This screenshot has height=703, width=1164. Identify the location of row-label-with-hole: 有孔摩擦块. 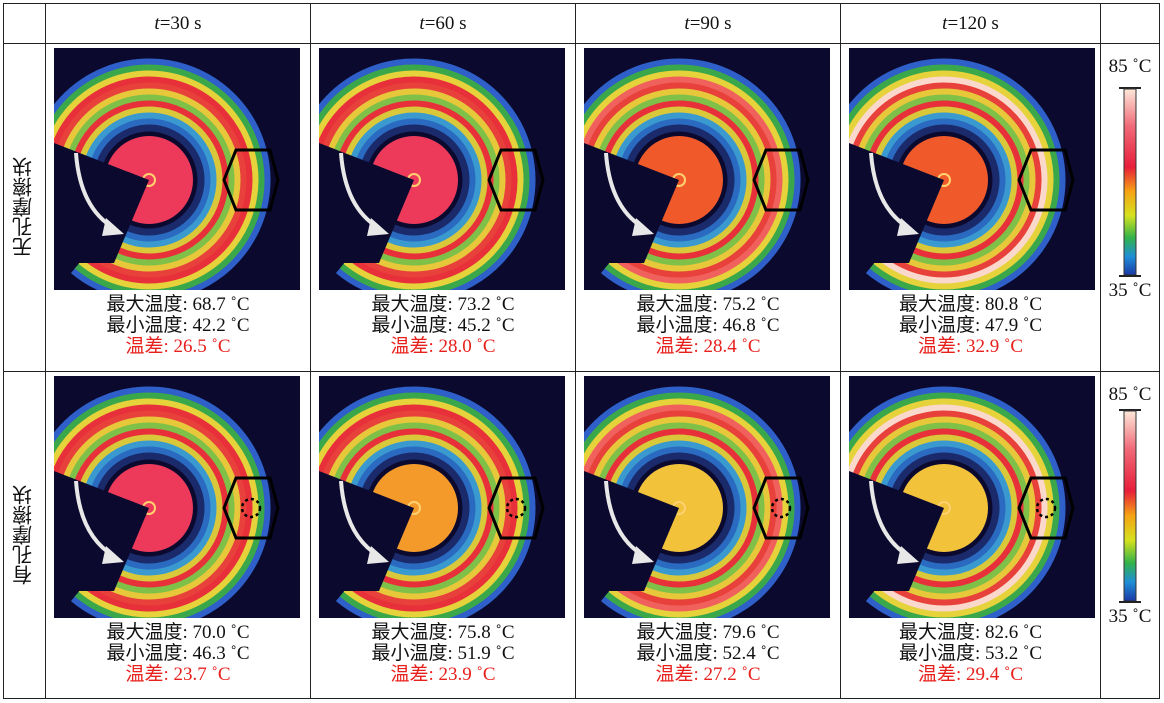
(24, 535).